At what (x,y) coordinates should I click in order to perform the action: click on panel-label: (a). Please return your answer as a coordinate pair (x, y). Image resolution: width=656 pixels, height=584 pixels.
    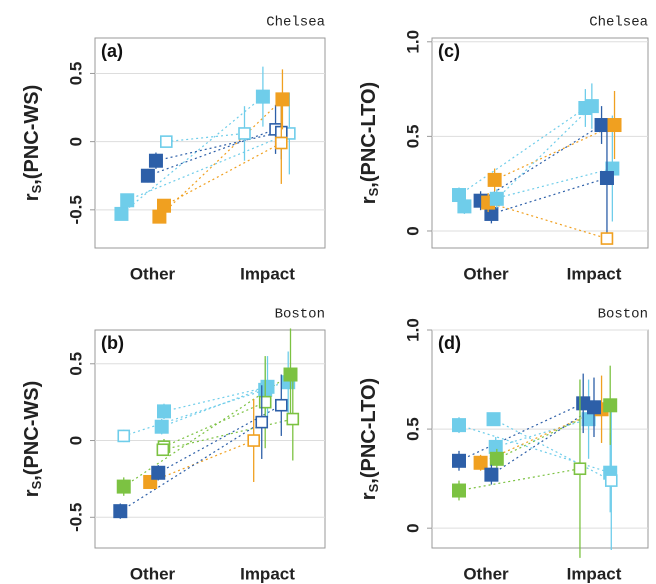
    Looking at the image, I should click on (112, 51).